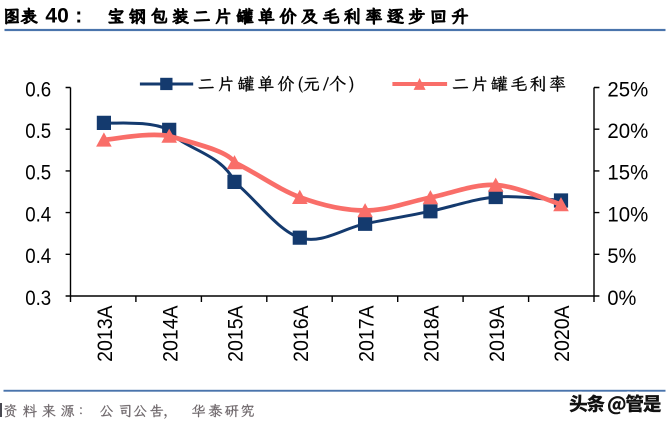 This screenshot has width=672, height=424. Describe the element at coordinates (366, 333) in the screenshot. I see `svg-text: 2017A` at that location.